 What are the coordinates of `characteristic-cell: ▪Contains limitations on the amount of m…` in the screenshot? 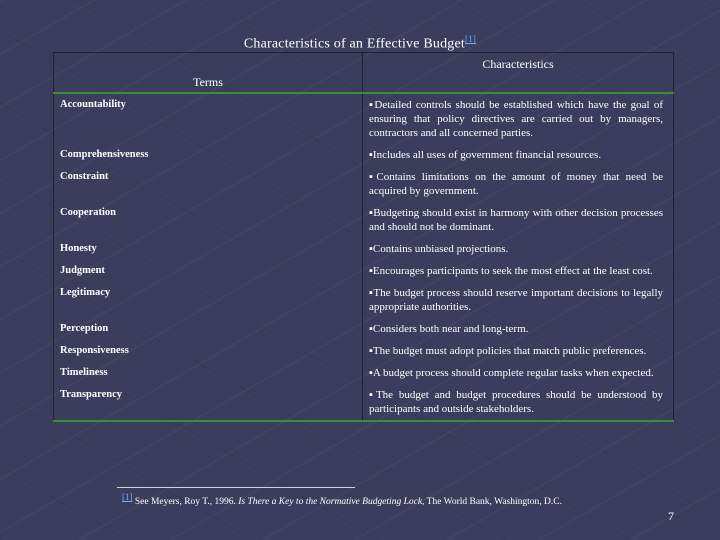 It's located at (516, 184).